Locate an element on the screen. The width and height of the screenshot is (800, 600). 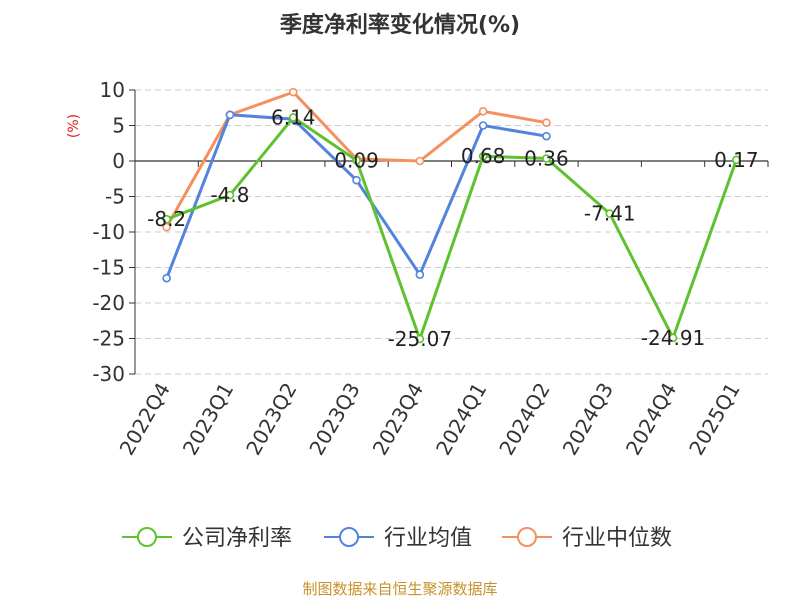
legend-label: 行业均值 is located at coordinates (428, 538).